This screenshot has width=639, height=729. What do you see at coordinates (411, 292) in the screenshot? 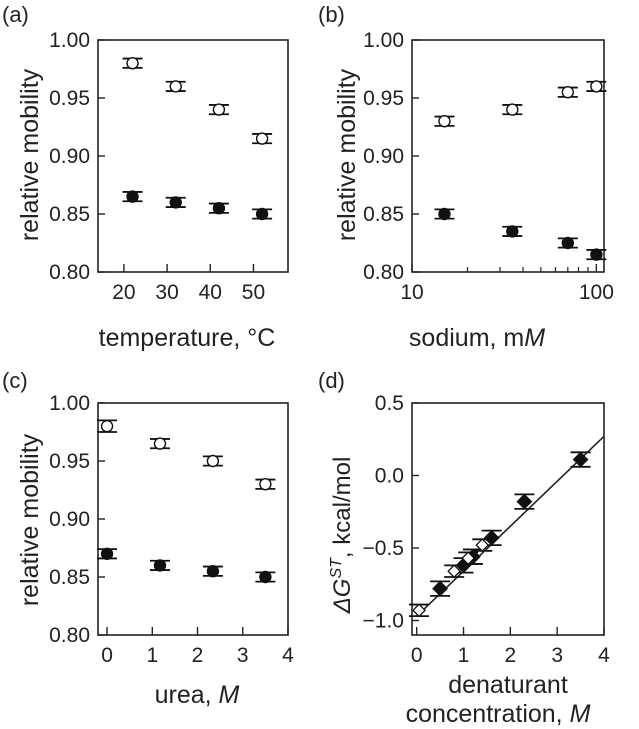
I see `xtick-label-b-0: 10` at bounding box center [411, 292].